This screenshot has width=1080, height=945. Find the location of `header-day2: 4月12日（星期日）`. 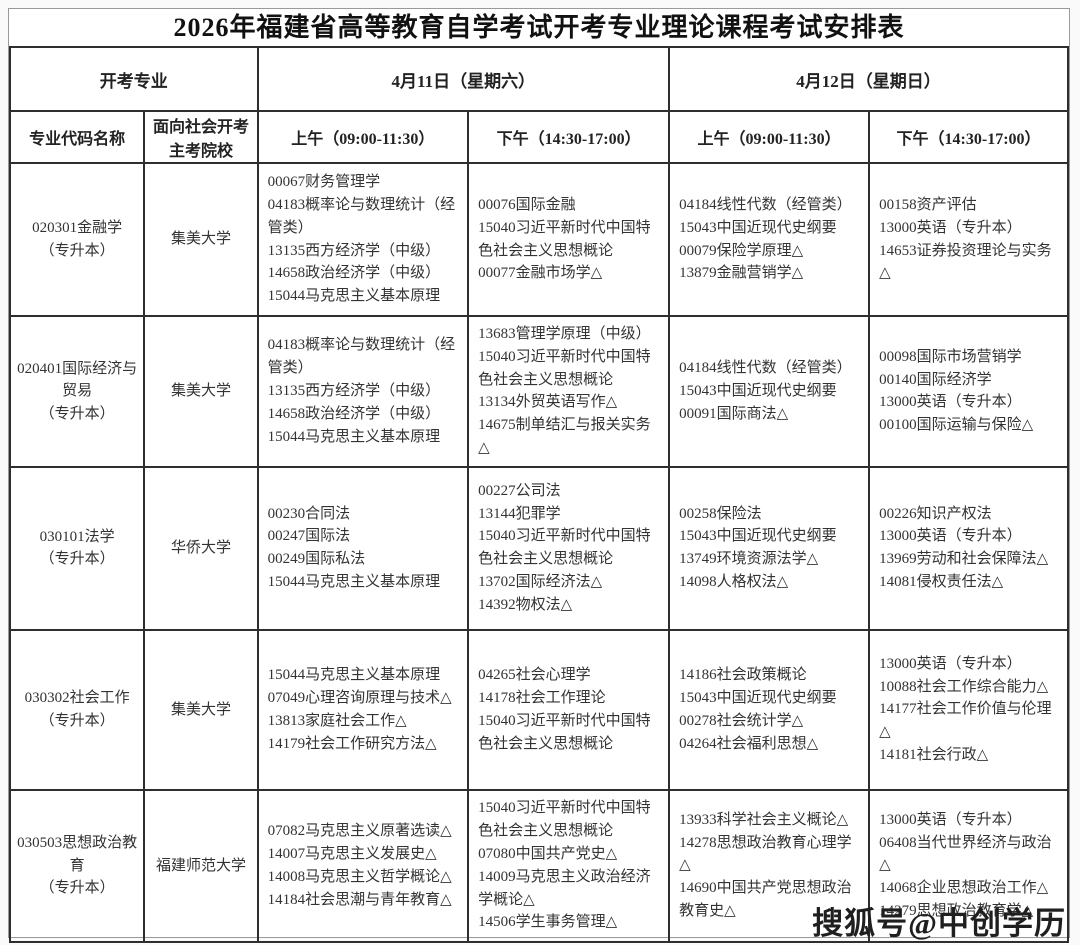

header-day2: 4月12日（星期日） is located at coordinates (868, 79).